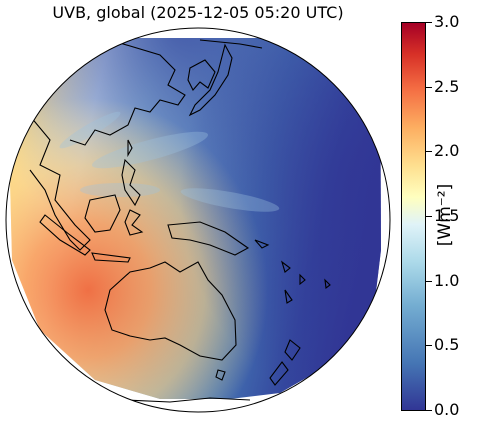 This screenshot has width=480, height=427. Describe the element at coordinates (447, 409) in the screenshot. I see `colorbar-tick-label: 0.0` at that location.